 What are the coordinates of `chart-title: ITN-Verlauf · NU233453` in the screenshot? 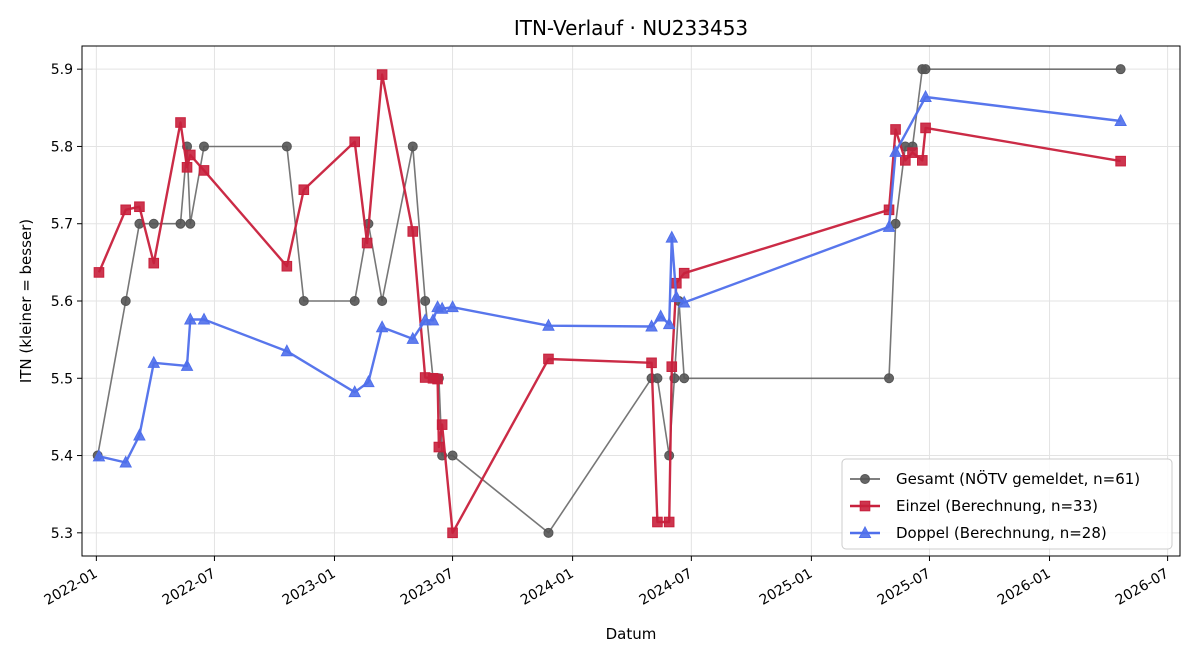 It's located at (631, 28).